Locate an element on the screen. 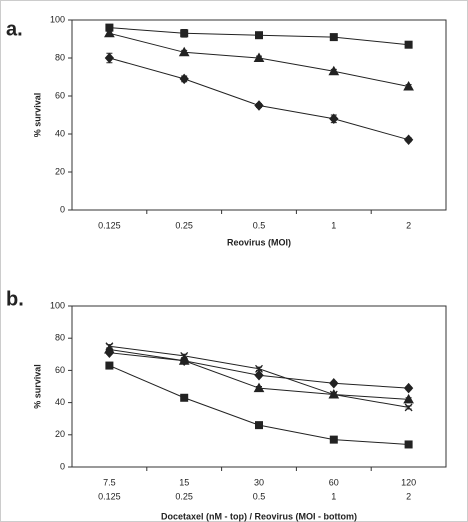  x-tick-label: 7.5 is located at coordinates (109, 482).